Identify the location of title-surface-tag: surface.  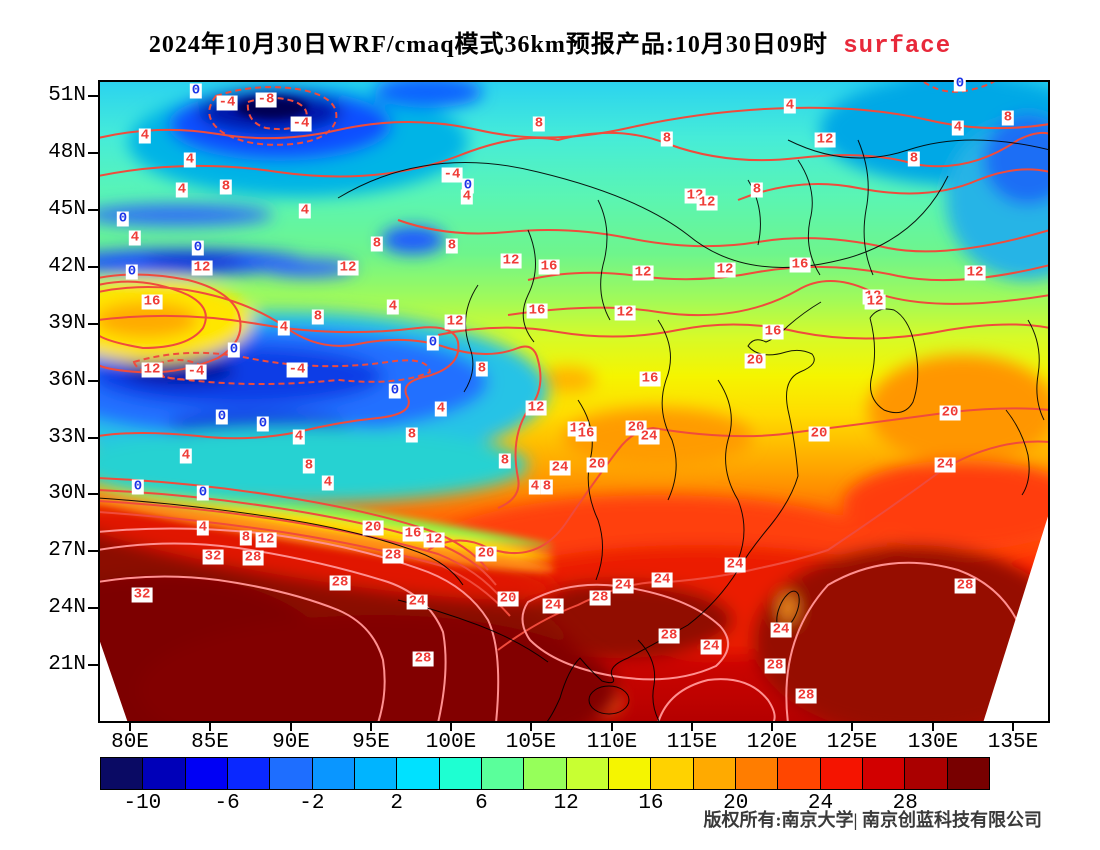
(889, 46).